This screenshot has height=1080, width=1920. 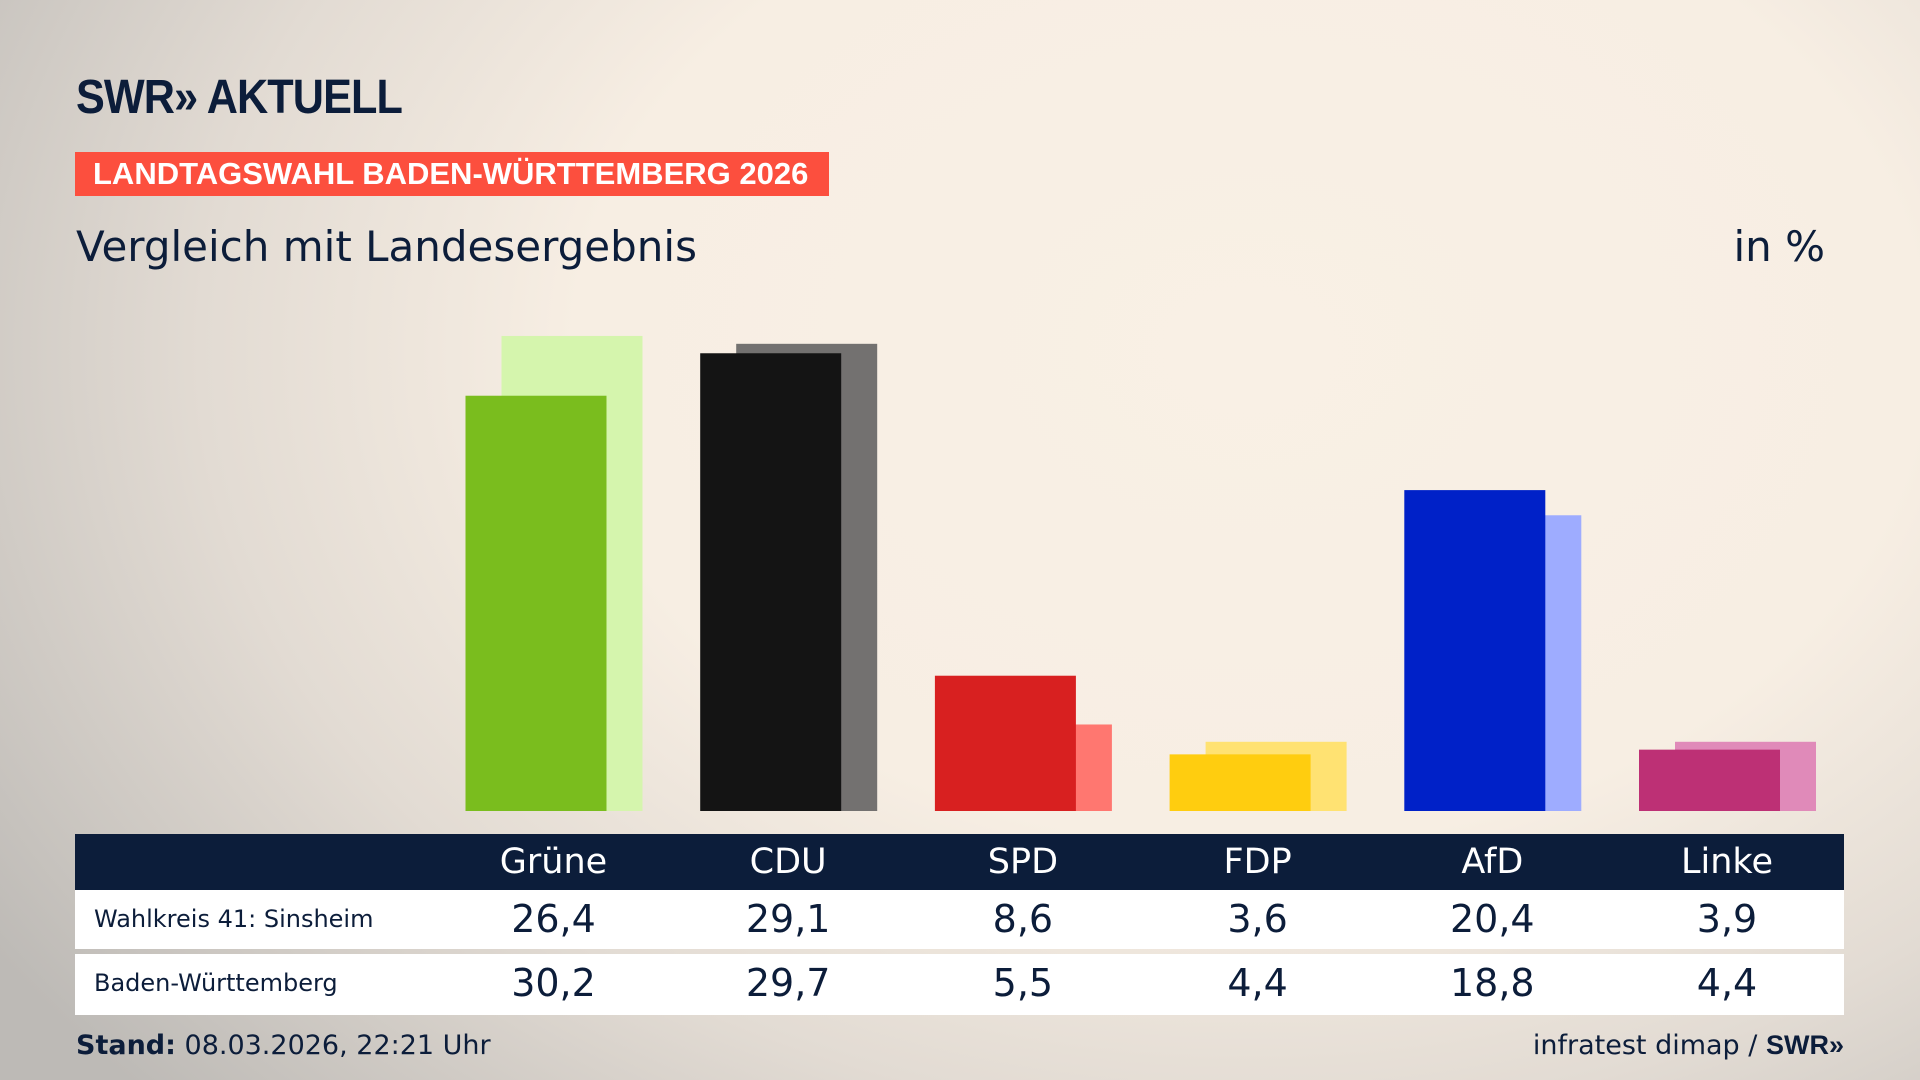 What do you see at coordinates (1727, 919) in the screenshot?
I see `value-cell: 3,9` at bounding box center [1727, 919].